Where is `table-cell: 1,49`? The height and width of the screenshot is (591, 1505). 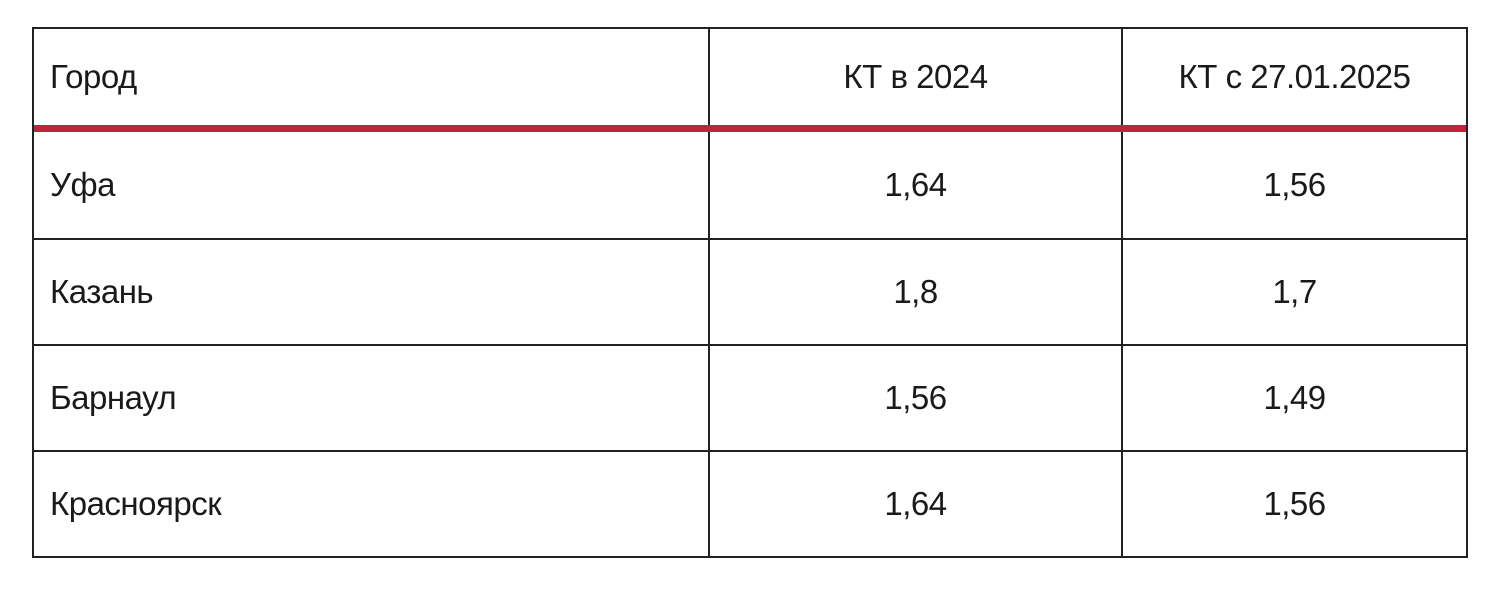
table-cell: 1,49 is located at coordinates (1293, 398).